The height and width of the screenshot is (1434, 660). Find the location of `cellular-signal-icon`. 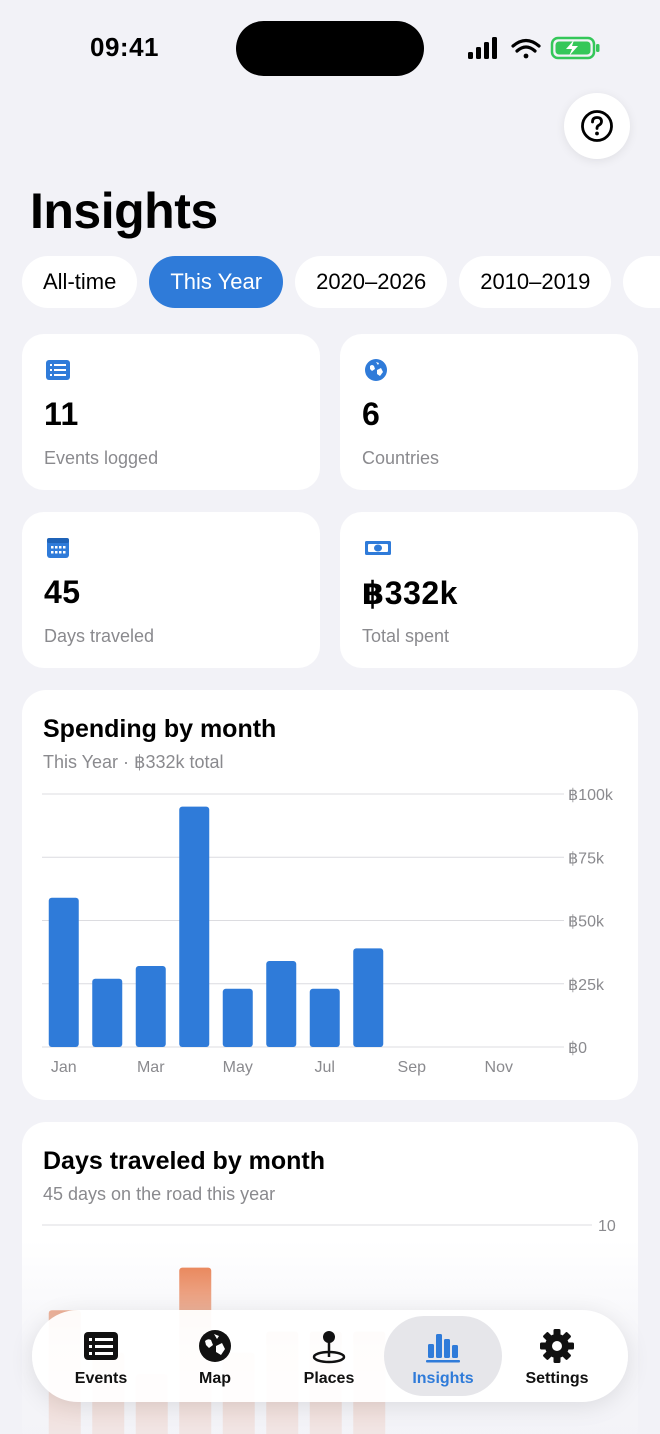

cellular-signal-icon is located at coordinates (482, 48).